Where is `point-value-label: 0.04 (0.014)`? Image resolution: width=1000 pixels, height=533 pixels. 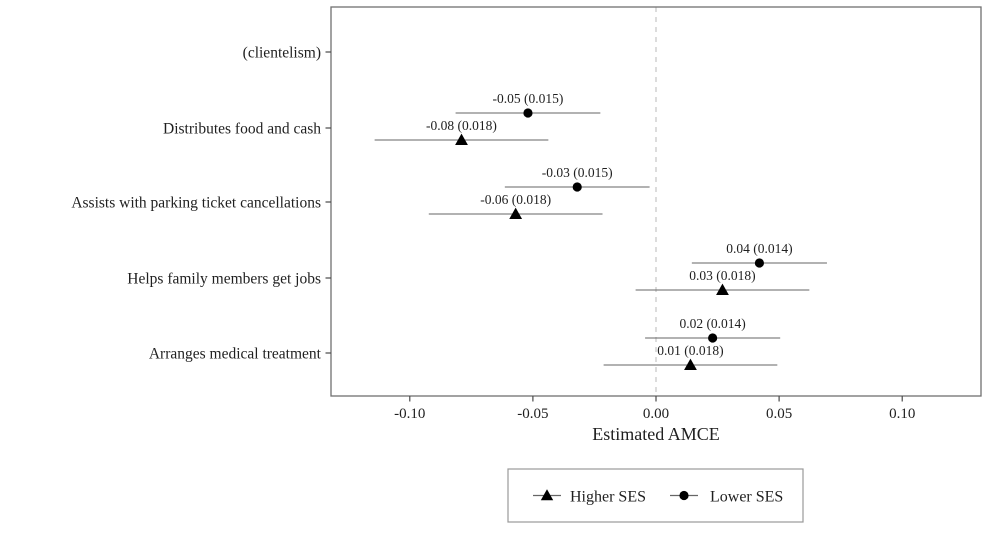 point-value-label: 0.04 (0.014) is located at coordinates (759, 248).